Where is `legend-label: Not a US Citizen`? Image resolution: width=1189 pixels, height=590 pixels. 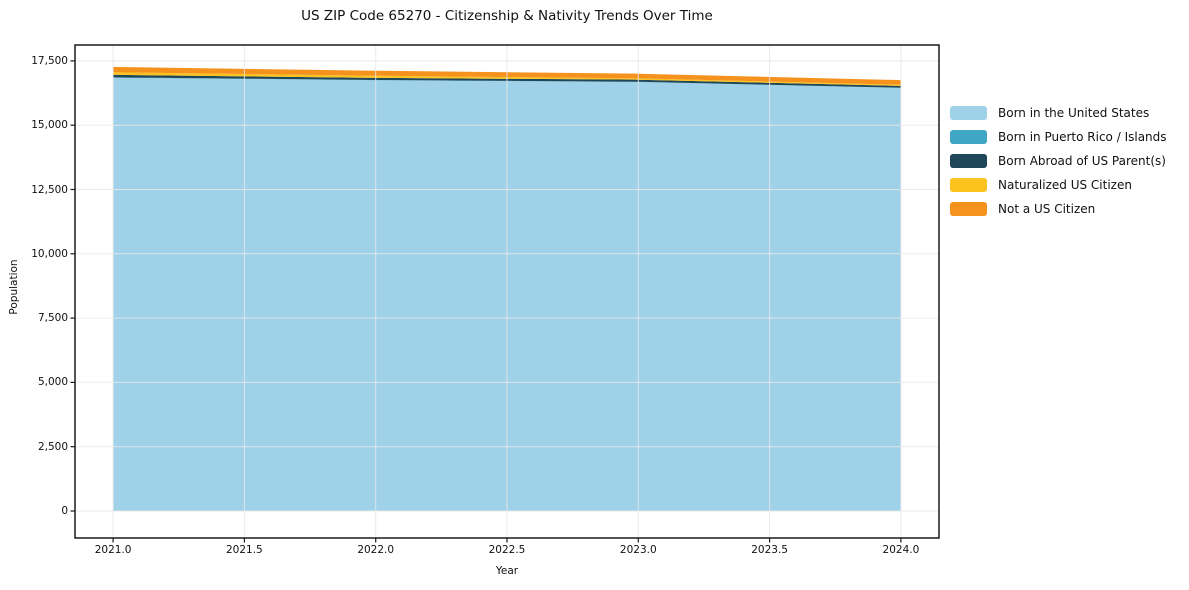 legend-label: Not a US Citizen is located at coordinates (1047, 209).